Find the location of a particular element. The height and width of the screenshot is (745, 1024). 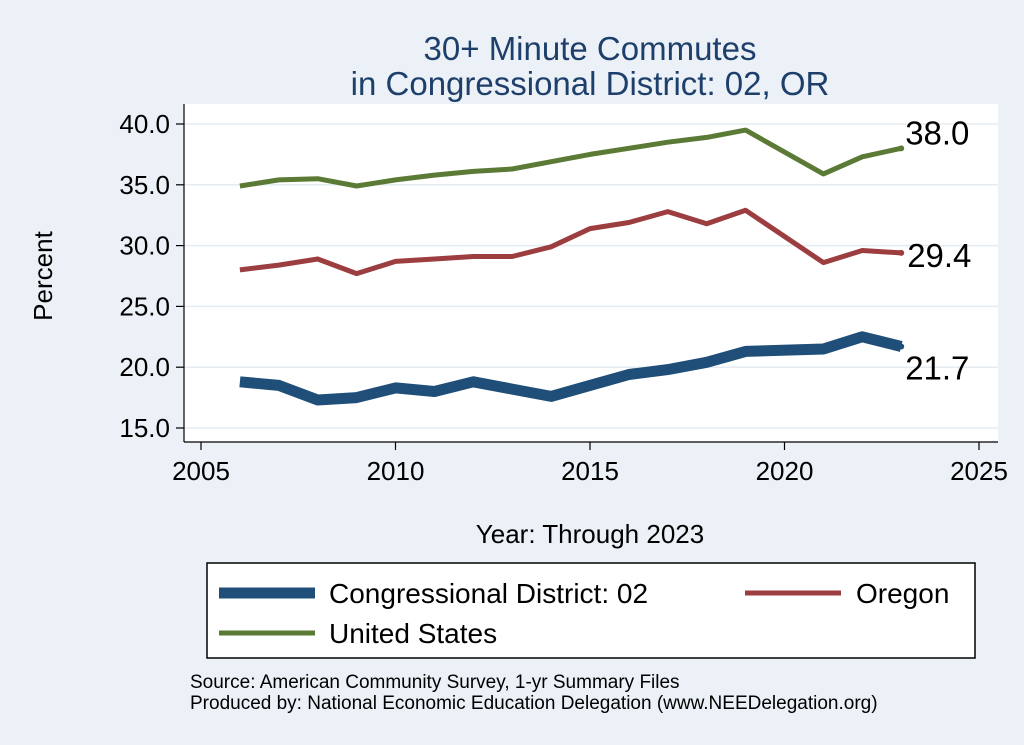

y-tick-label-40: 40.0 is located at coordinates (144, 124).